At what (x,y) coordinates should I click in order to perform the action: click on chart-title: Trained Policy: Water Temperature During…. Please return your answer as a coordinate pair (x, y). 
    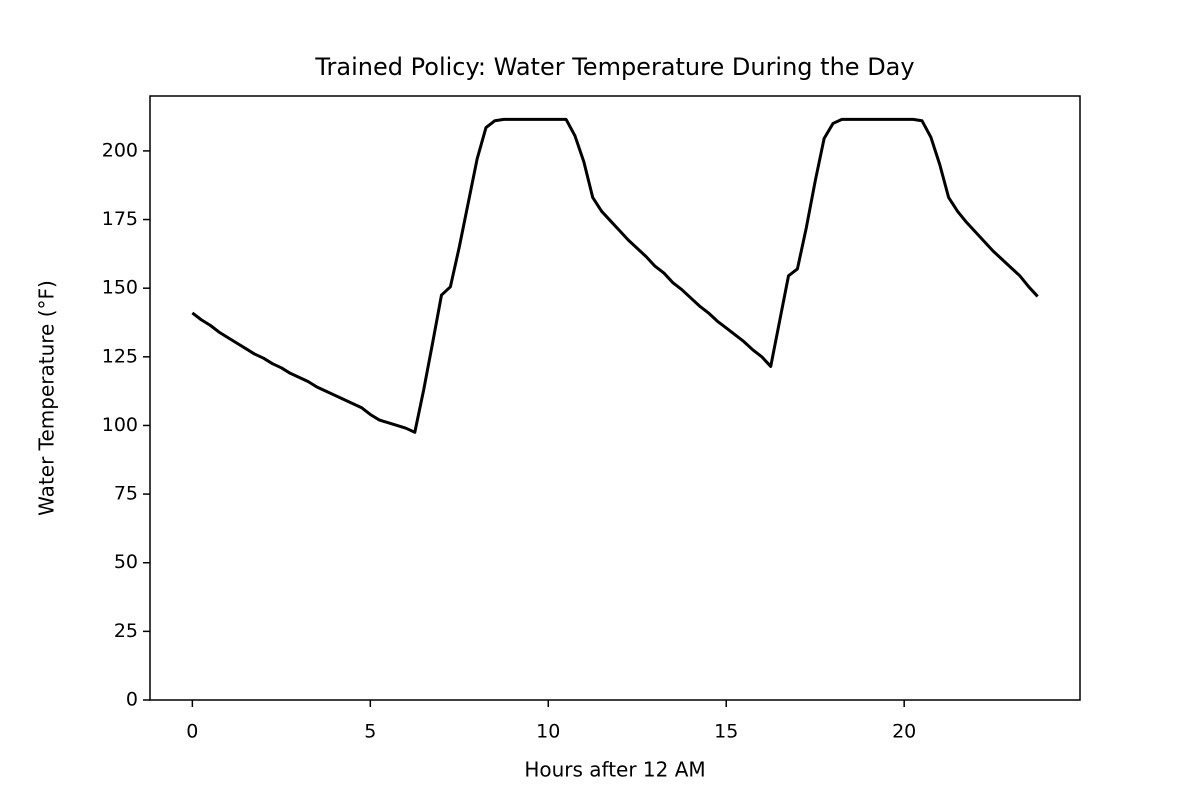
    Looking at the image, I should click on (614, 67).